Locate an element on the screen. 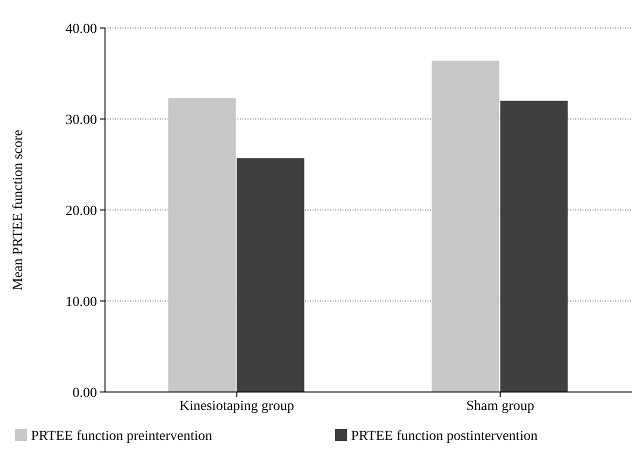 Image resolution: width=640 pixels, height=452 pixels. y-tick-label: 40.00 is located at coordinates (81, 29).